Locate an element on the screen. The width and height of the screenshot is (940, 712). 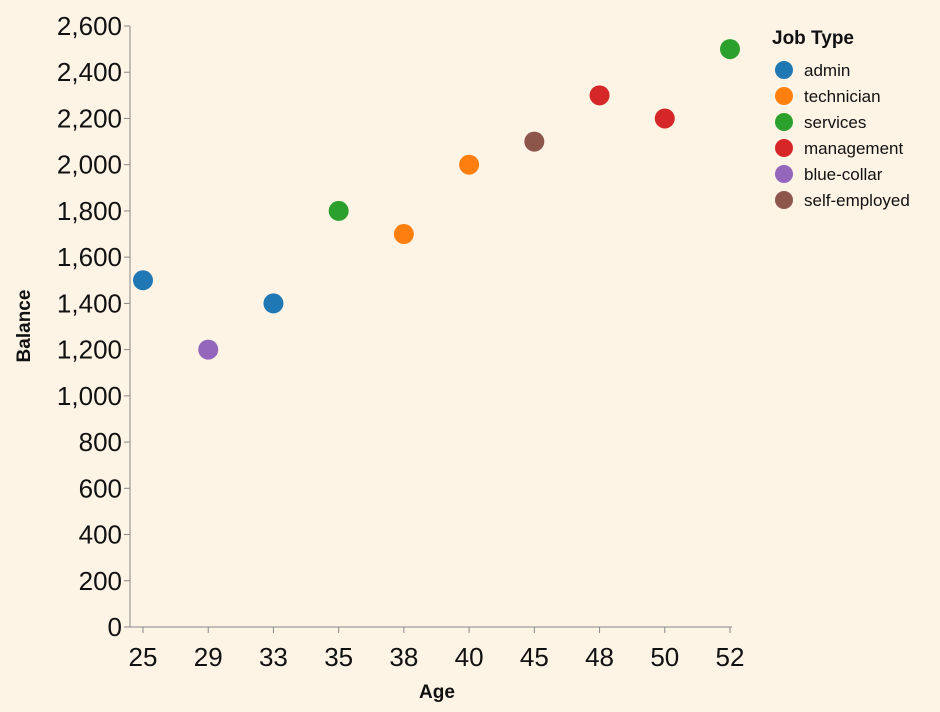
legend-label-services: services is located at coordinates (835, 122).